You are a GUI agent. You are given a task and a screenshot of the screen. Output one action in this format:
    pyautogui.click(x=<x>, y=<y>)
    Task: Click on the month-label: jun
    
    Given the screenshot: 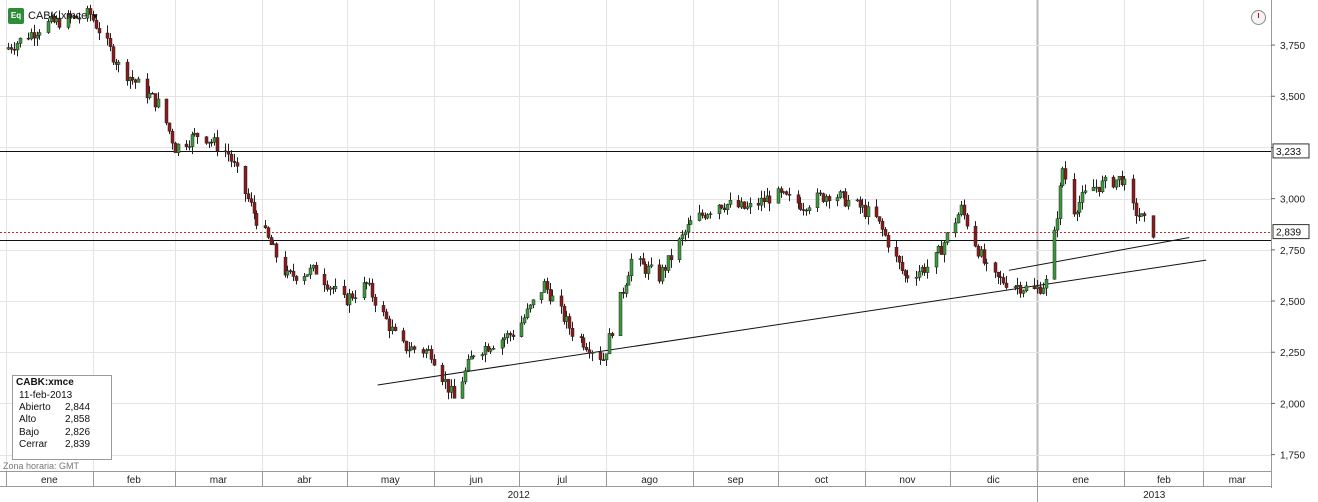 What is the action you would take?
    pyautogui.click(x=476, y=480)
    